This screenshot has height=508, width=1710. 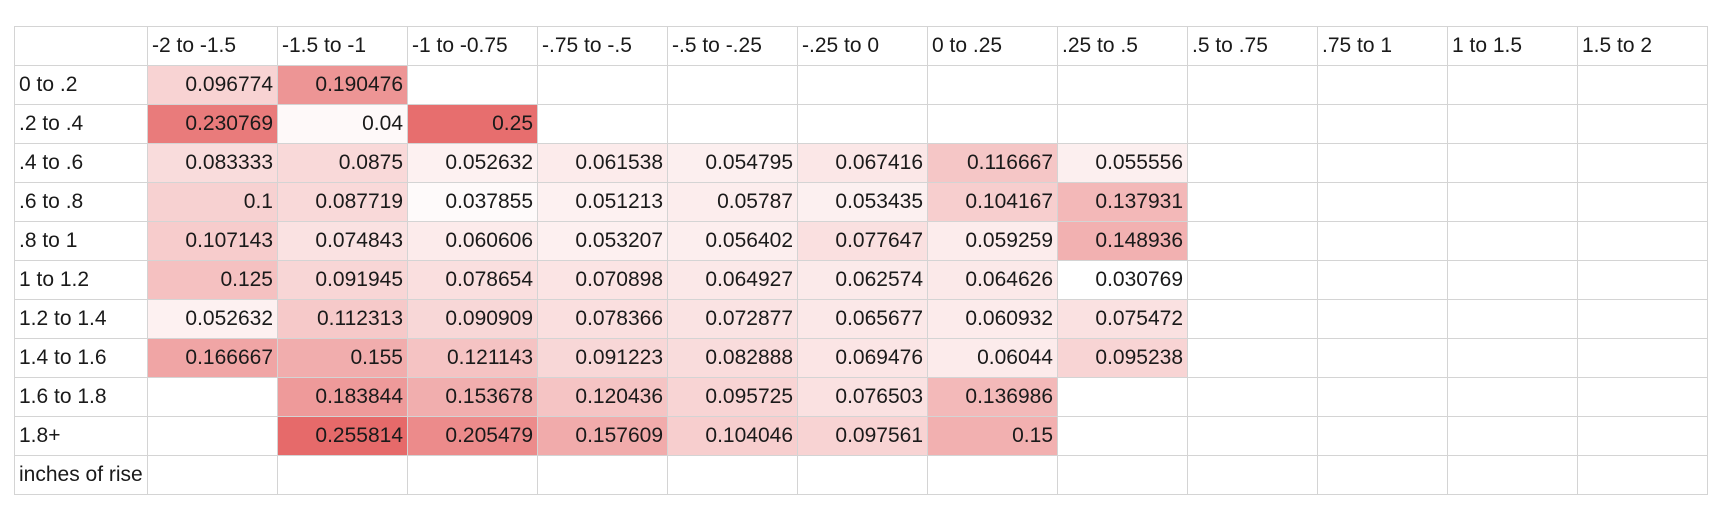 What do you see at coordinates (992, 397) in the screenshot?
I see `heatmap-cell: 0.136986` at bounding box center [992, 397].